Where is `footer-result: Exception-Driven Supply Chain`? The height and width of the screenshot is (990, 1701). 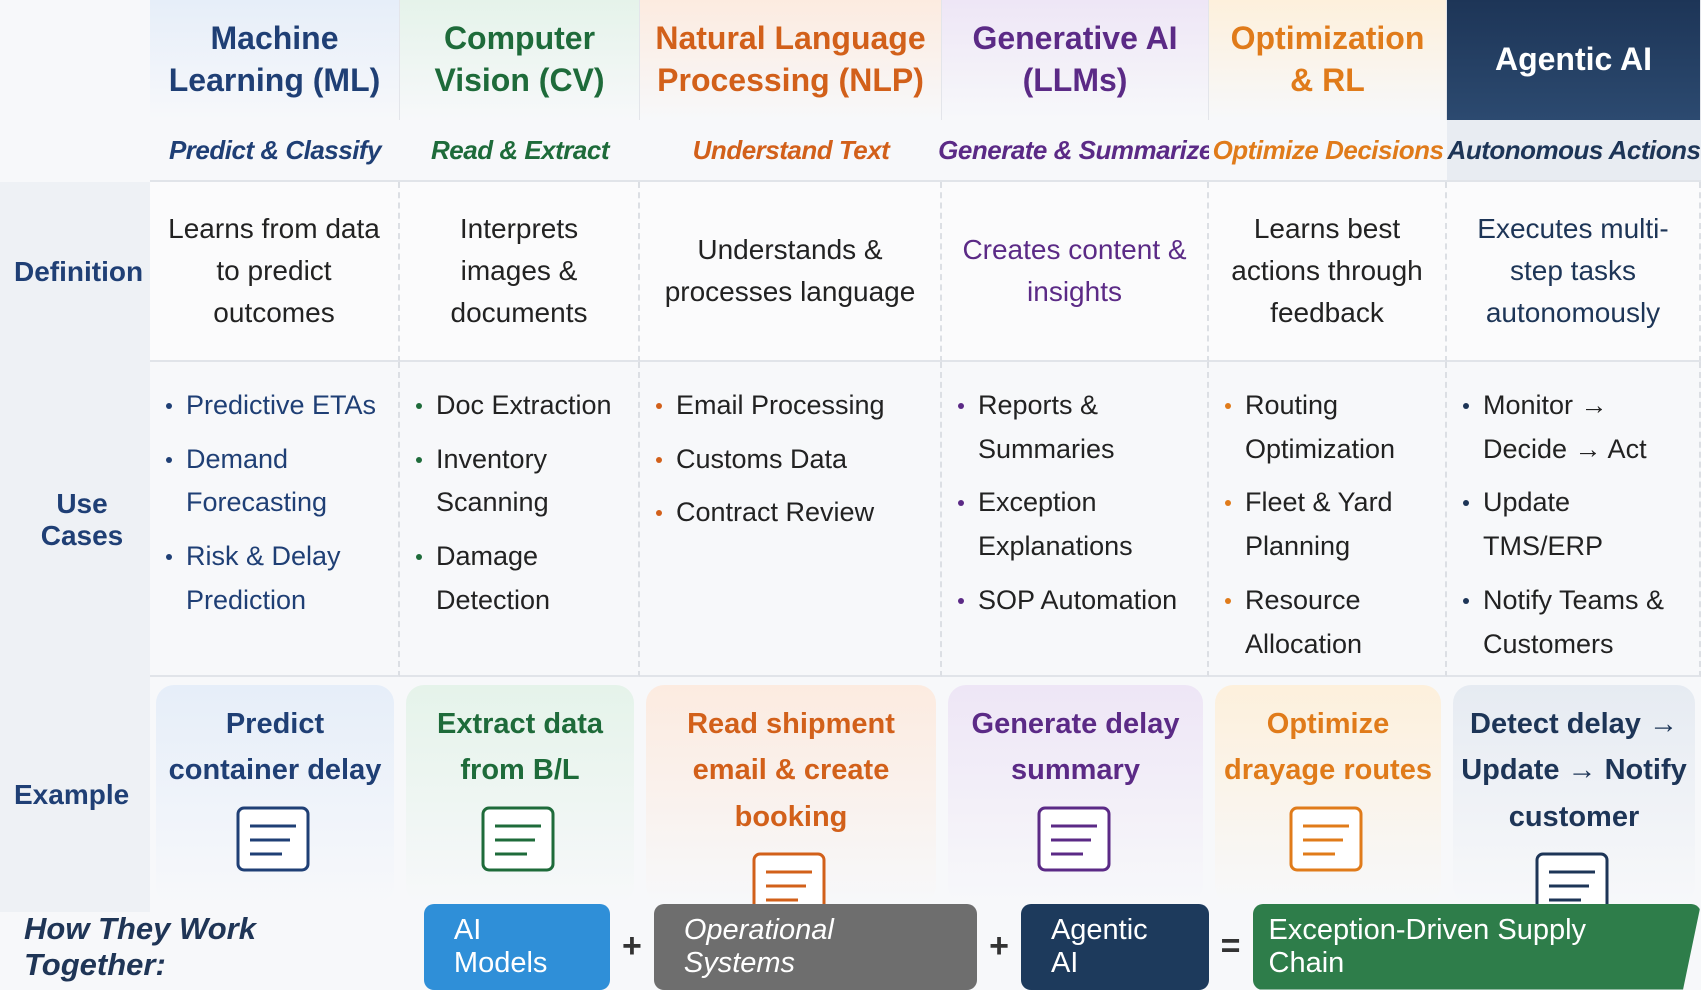
footer-result: Exception-Driven Supply Chain is located at coordinates (1477, 947).